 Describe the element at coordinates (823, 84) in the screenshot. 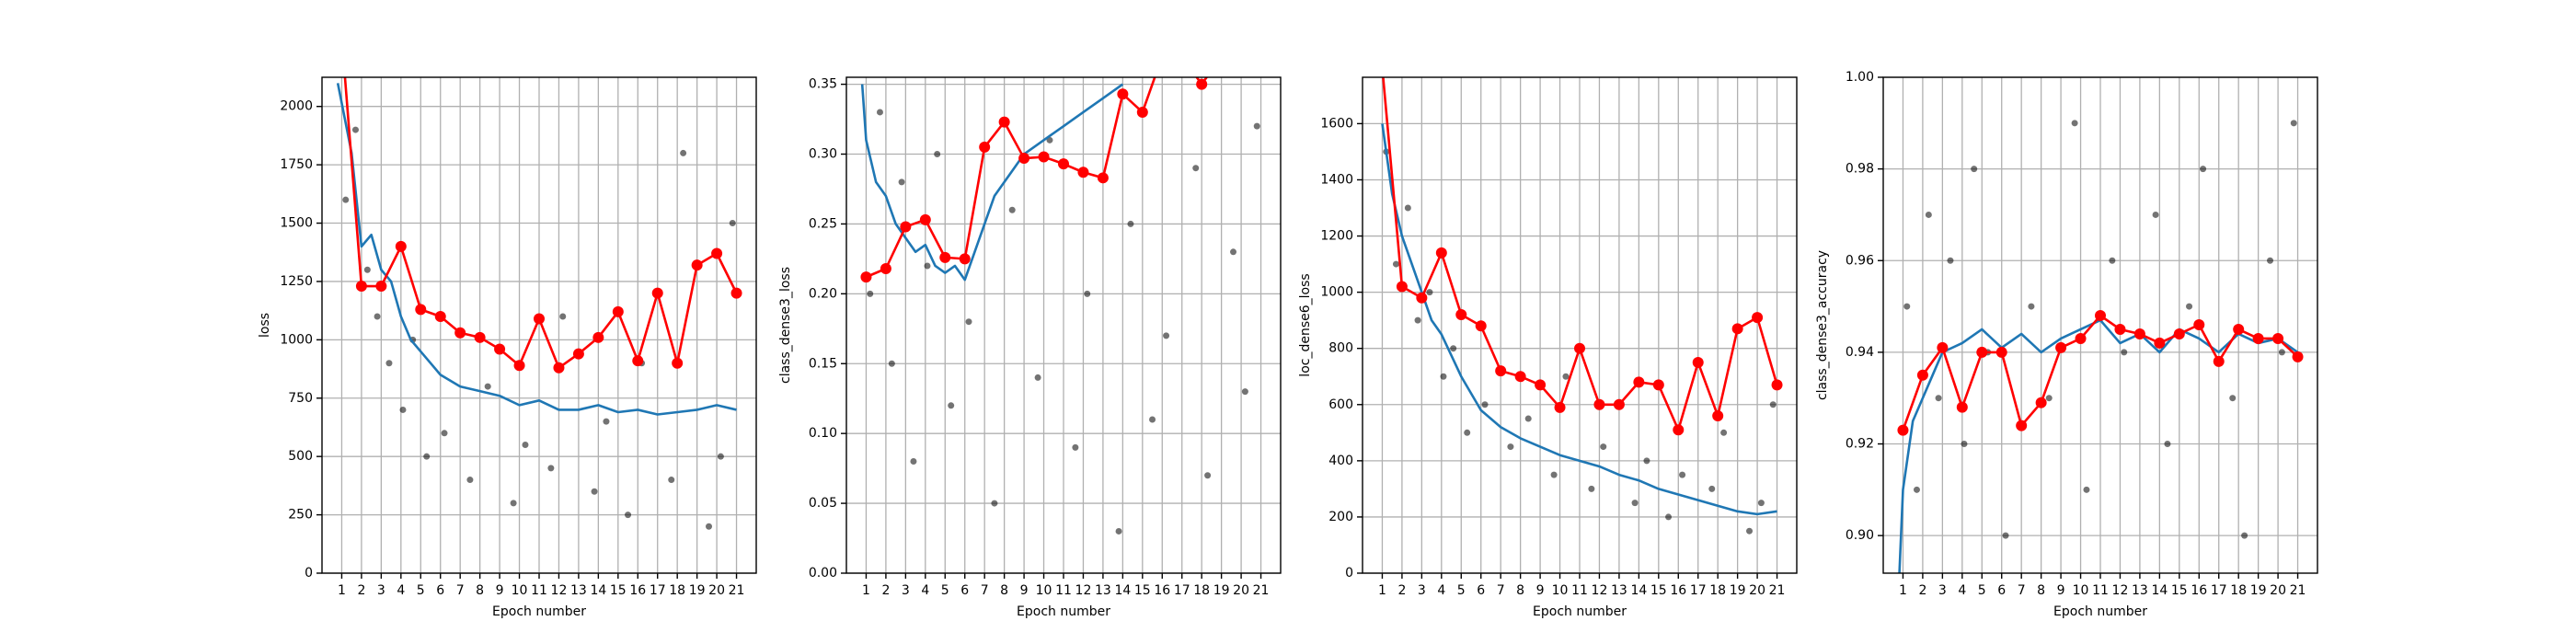

I see `y-tick-label: 0.35` at that location.